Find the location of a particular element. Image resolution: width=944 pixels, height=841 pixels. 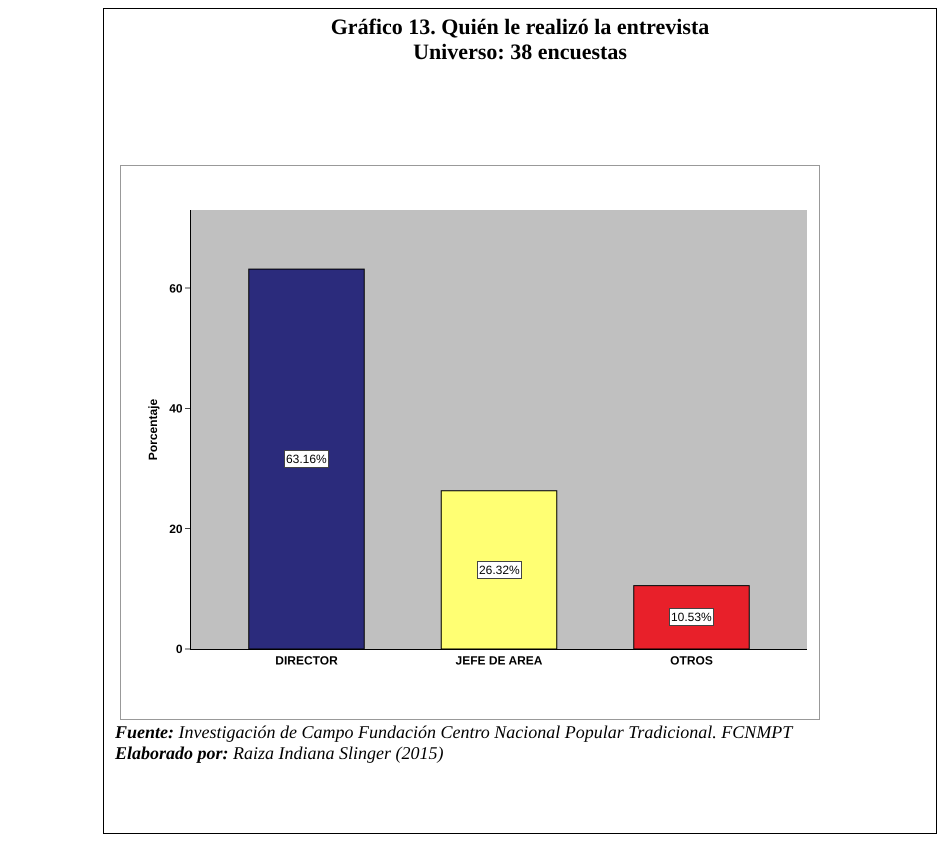

chart-title: Gráfico 13. Quién le realizó la entrevista Universo: 38 encuestas is located at coordinates (520, 39).